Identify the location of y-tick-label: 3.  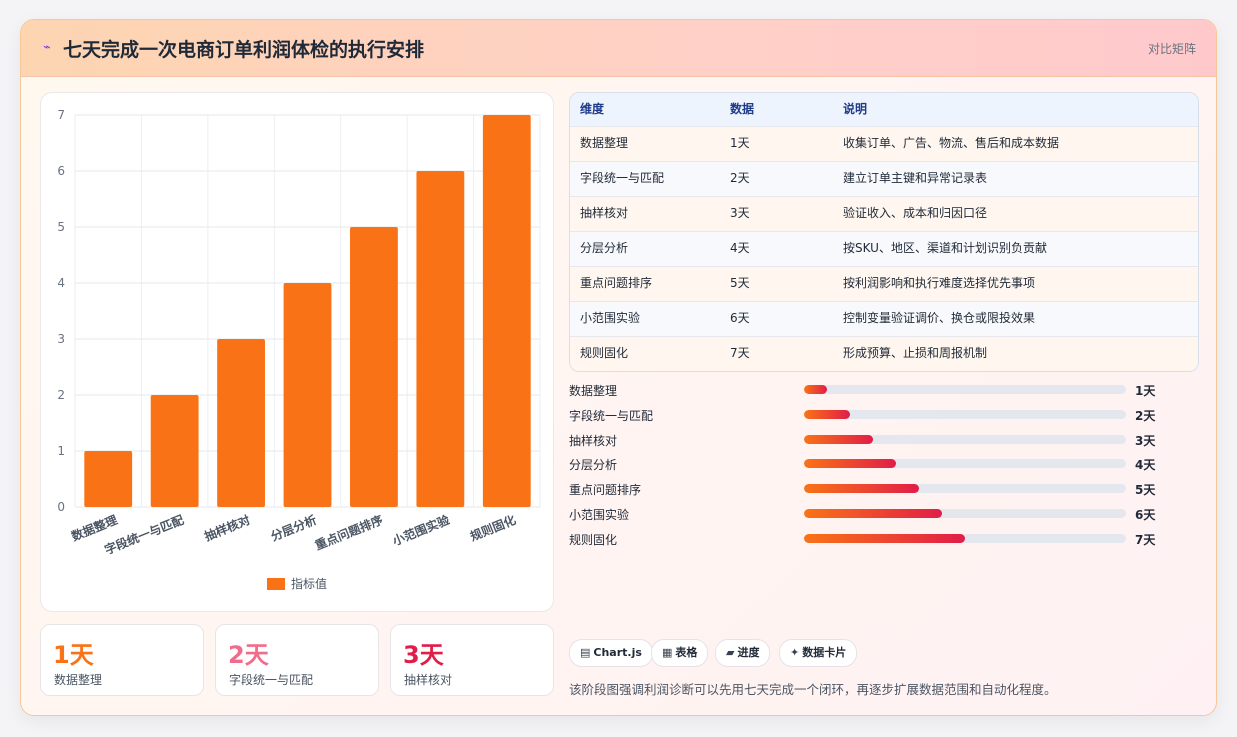
(61, 339).